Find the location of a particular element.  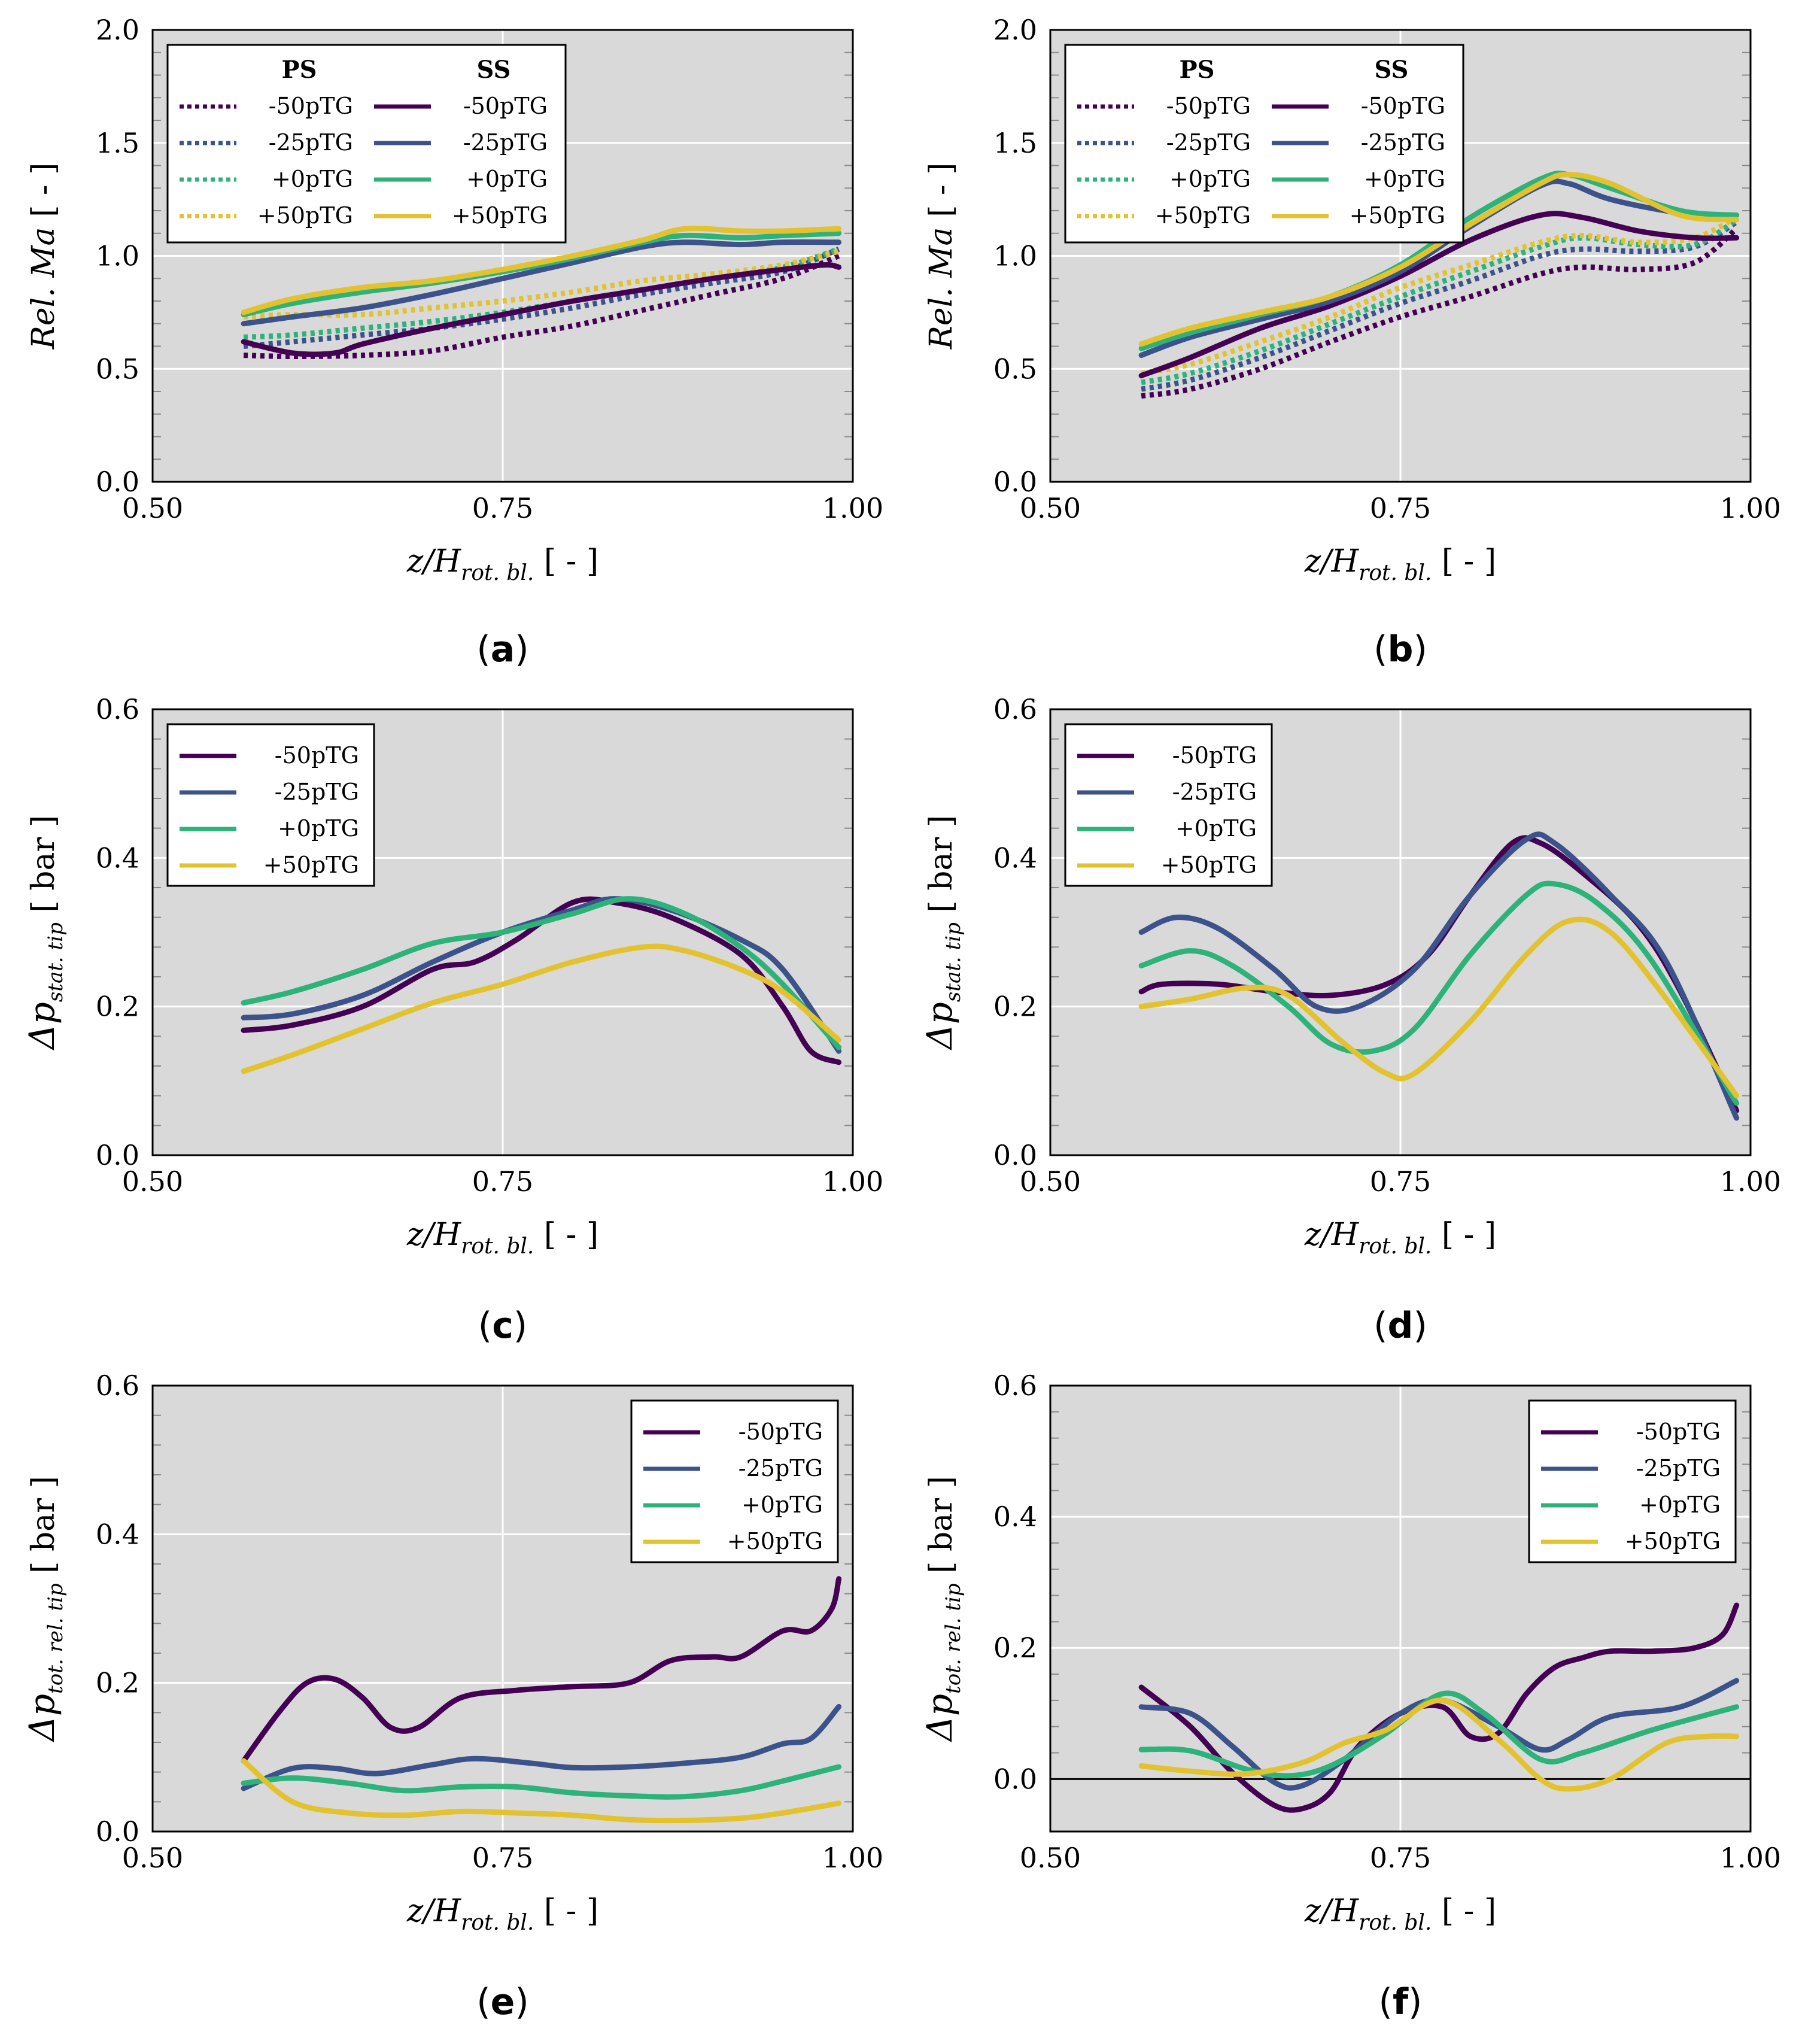

series-line-b-ps--50pTG is located at coordinates (1440, 312).